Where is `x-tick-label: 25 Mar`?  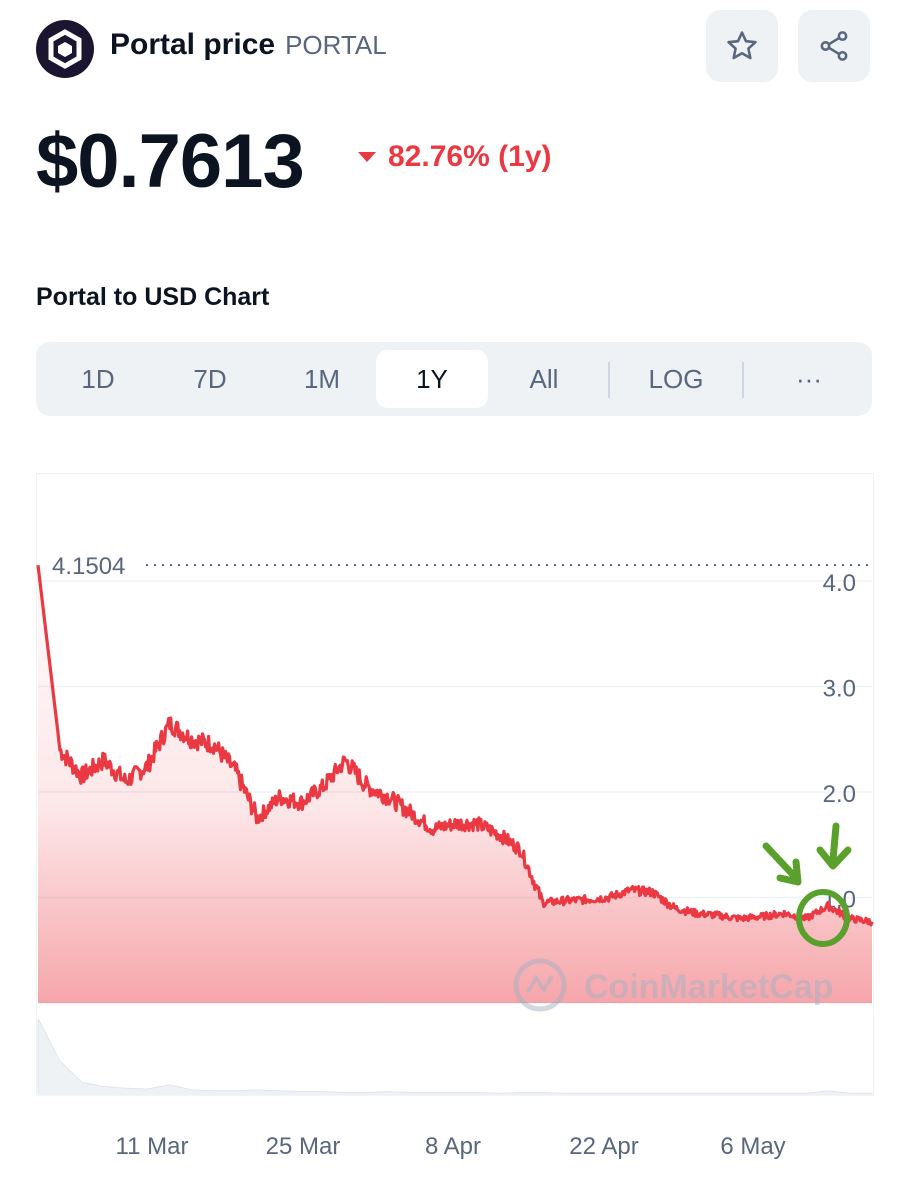 x-tick-label: 25 Mar is located at coordinates (303, 1146).